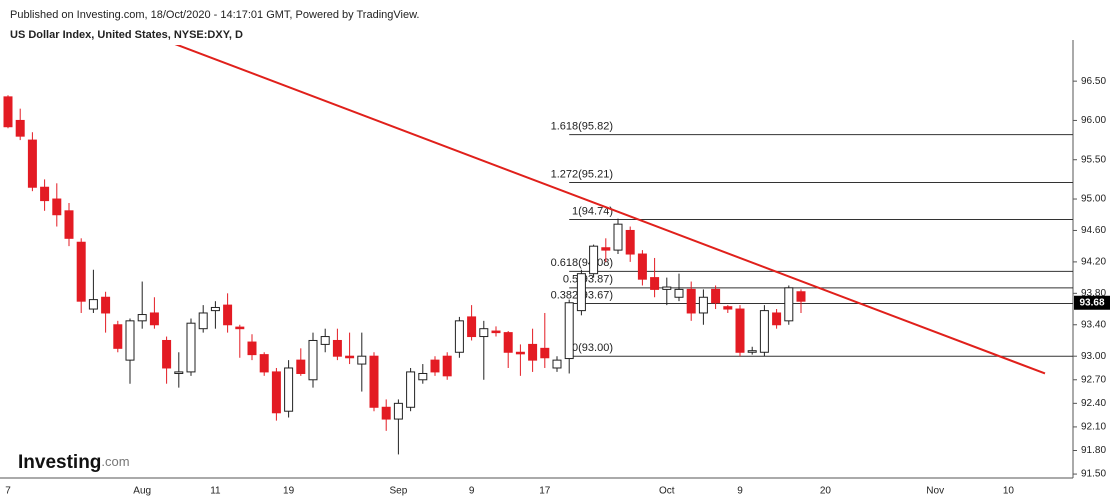  Describe the element at coordinates (1093, 120) in the screenshot. I see `y-tick-label: 96.00` at that location.